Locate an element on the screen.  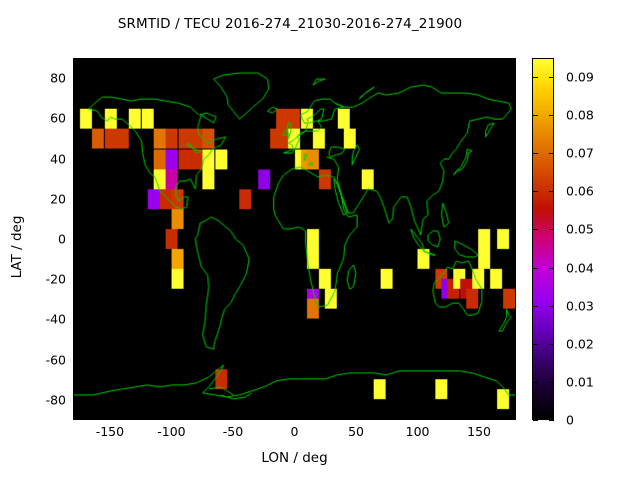
x-tick-label: -150 is located at coordinates (110, 431).